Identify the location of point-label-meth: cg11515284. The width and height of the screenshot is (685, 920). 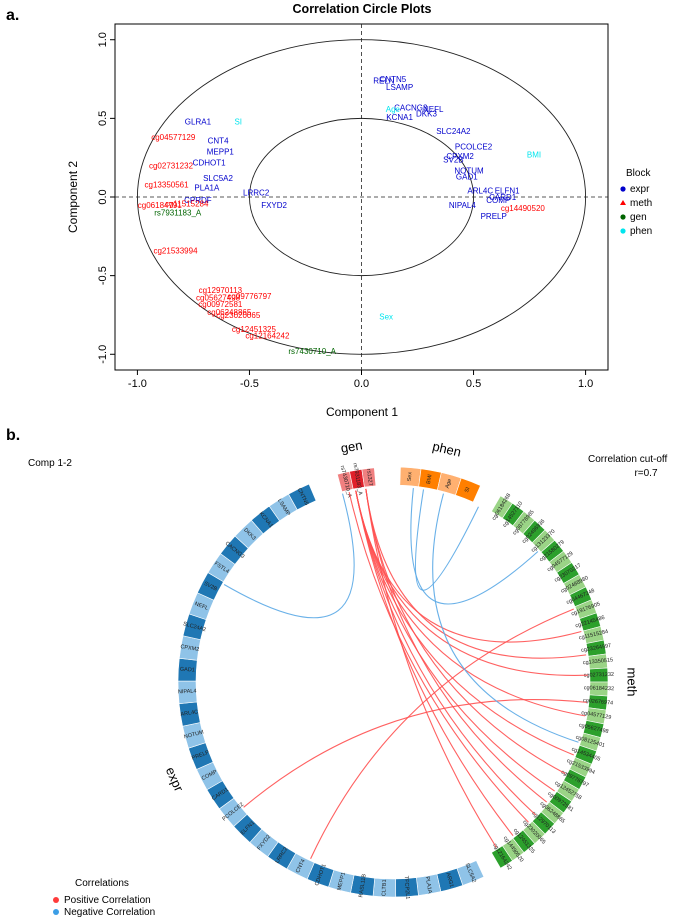
(187, 203).